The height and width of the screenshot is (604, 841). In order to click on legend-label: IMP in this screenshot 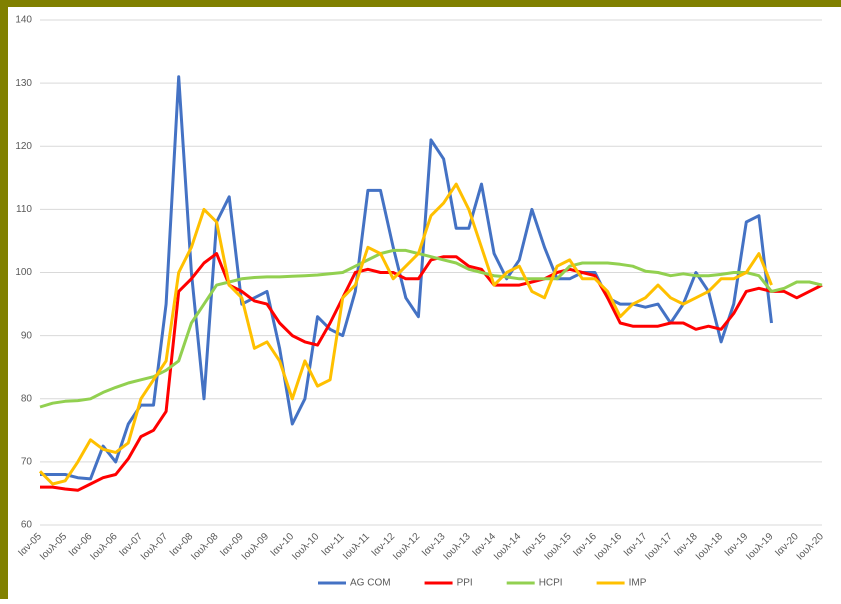, I will do `click(638, 583)`.